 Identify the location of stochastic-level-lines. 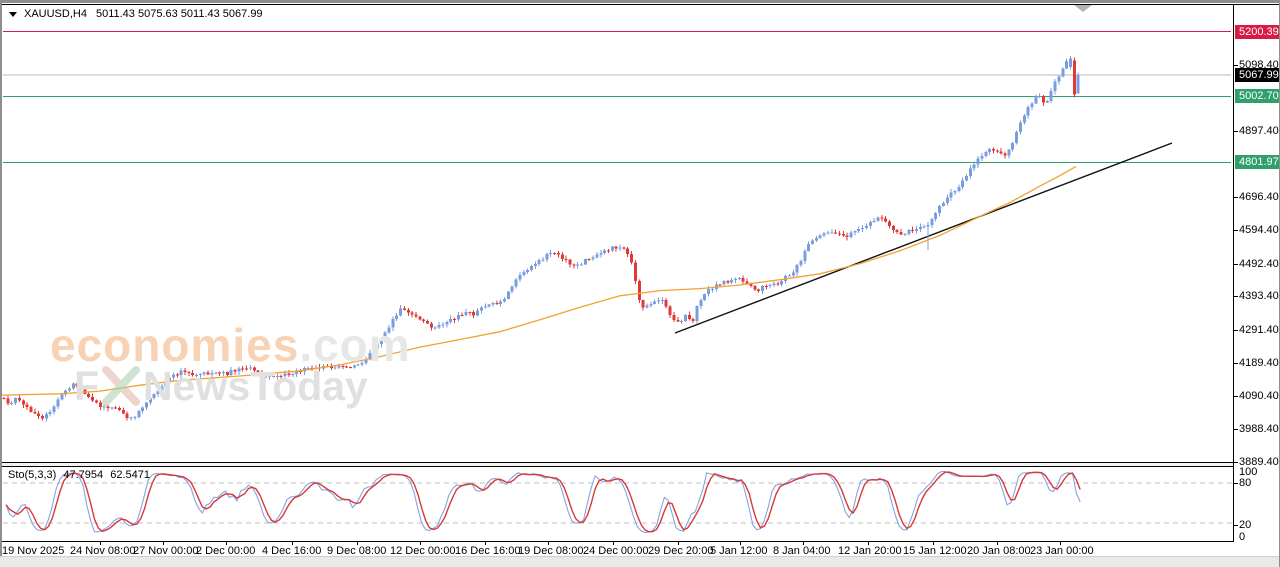
(617, 503).